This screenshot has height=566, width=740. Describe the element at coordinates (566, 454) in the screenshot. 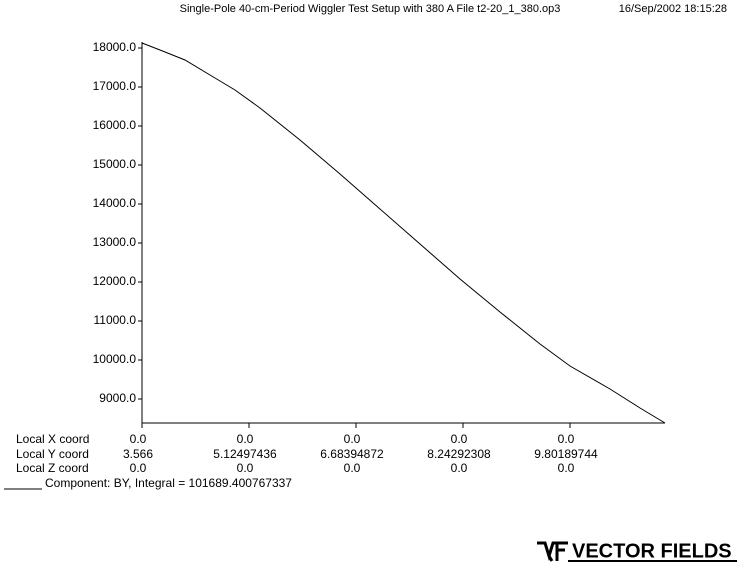

I see `x-tick-label: 9.80189744` at that location.